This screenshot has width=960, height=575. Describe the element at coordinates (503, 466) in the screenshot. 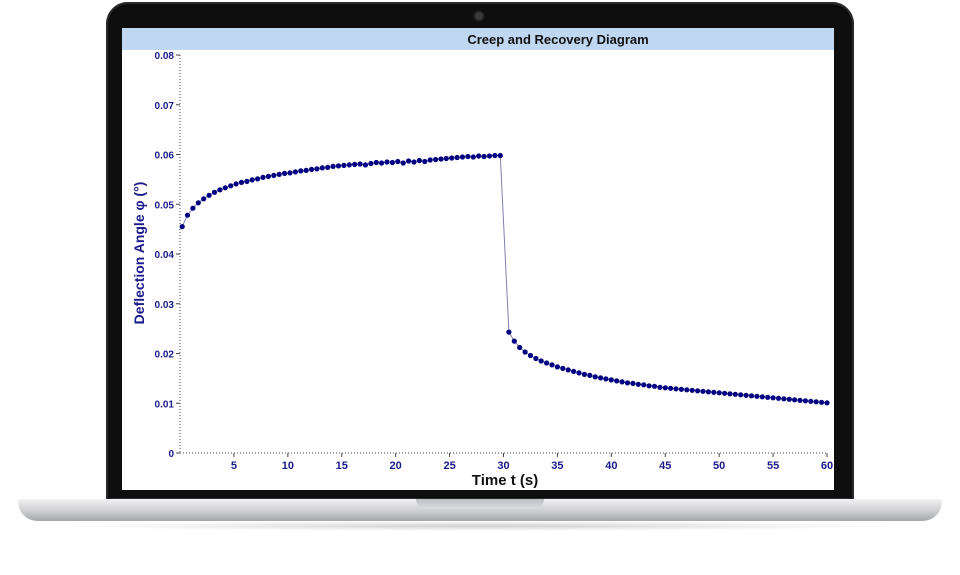

I see `x-tick-label: 30` at that location.